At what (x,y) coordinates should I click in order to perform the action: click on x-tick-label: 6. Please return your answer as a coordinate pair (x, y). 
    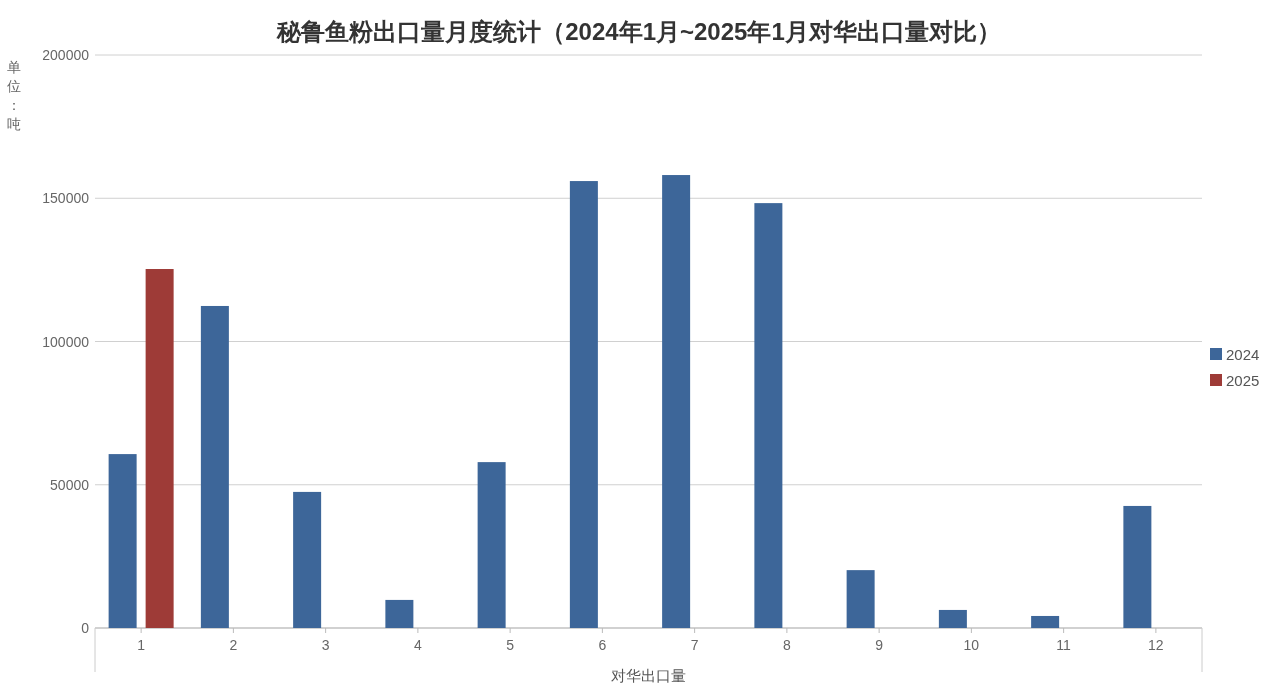
    Looking at the image, I should click on (602, 645).